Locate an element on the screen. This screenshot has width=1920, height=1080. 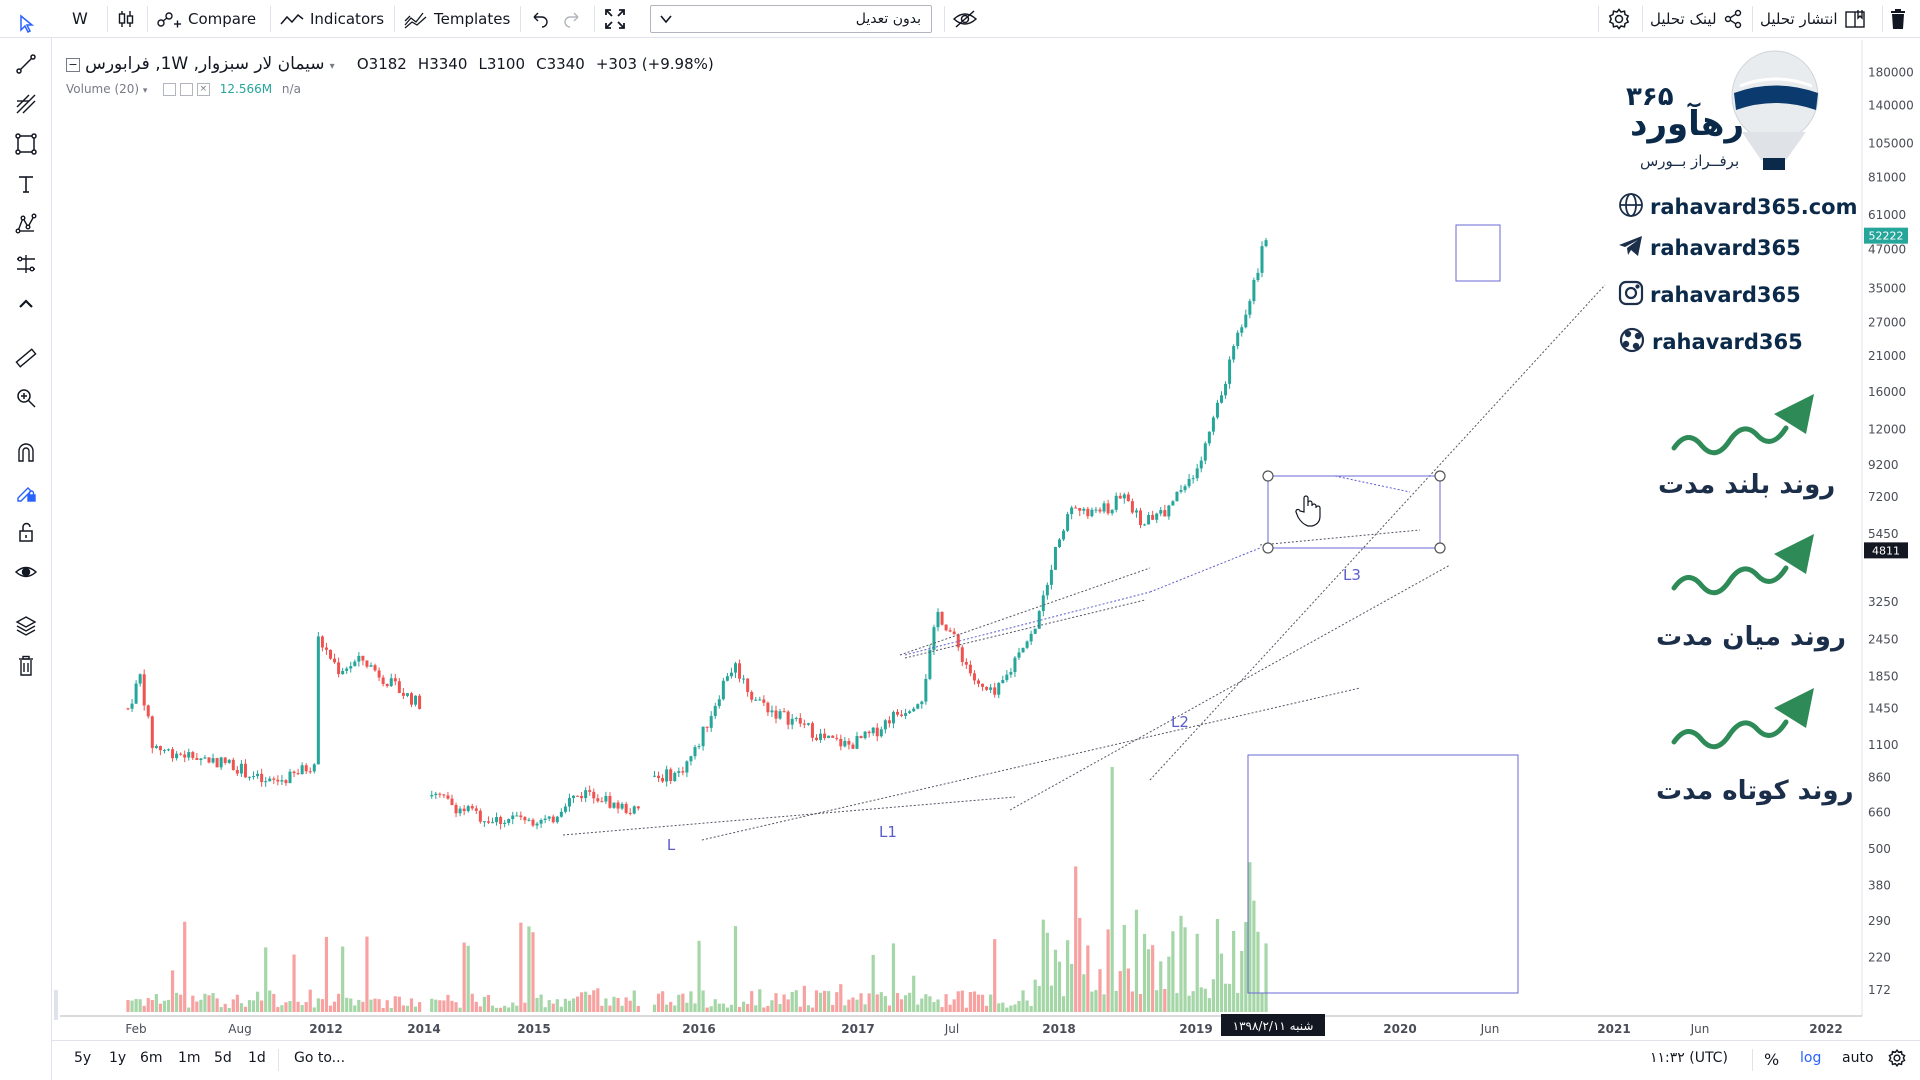
stay-in-drawing-mode is located at coordinates (26, 494).